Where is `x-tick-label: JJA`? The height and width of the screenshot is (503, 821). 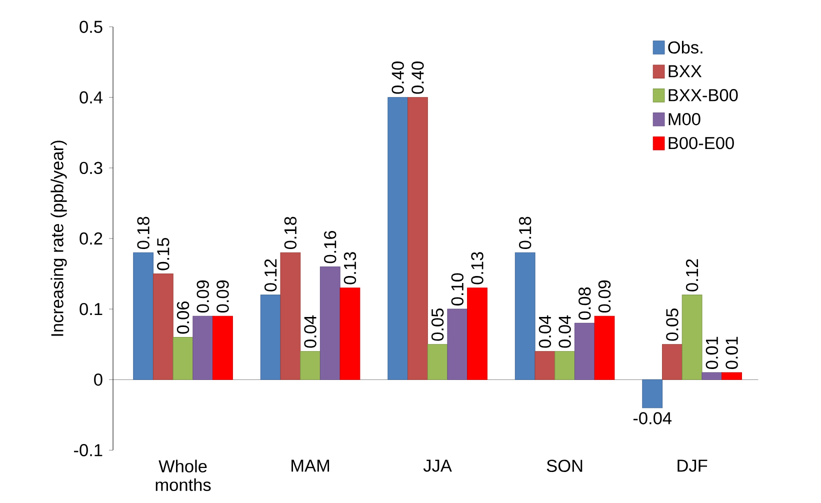
x-tick-label: JJA is located at coordinates (437, 466).